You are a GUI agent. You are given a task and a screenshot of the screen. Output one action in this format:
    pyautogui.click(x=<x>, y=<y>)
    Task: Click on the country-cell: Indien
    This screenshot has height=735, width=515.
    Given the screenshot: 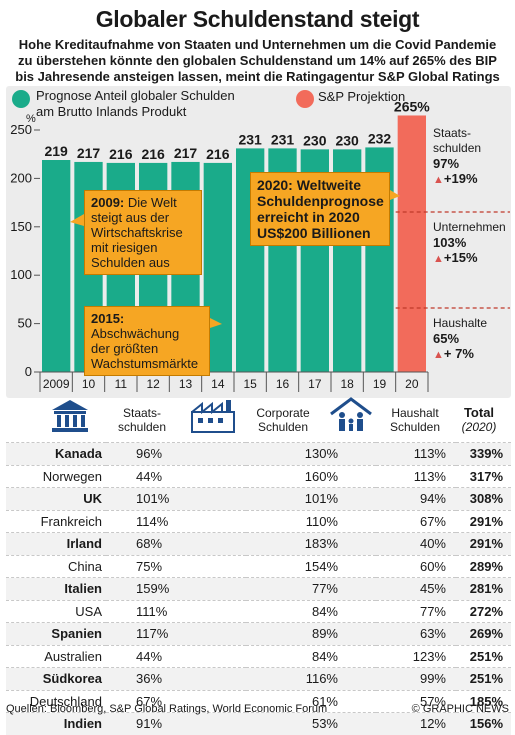 What is the action you would take?
    pyautogui.click(x=56, y=723)
    